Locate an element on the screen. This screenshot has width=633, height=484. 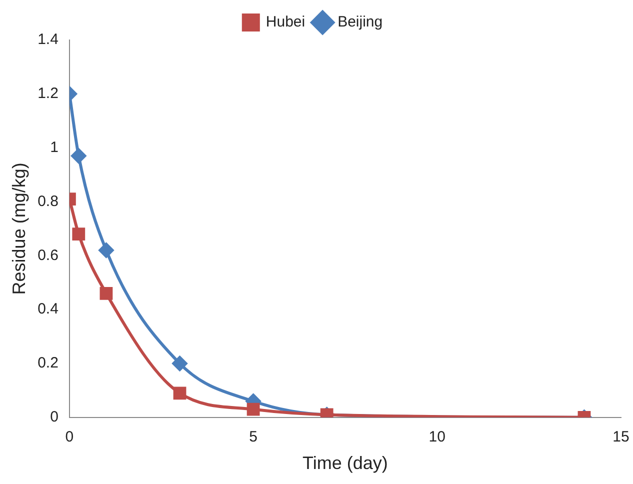
y-tick-label: 1 is located at coordinates (54, 147).